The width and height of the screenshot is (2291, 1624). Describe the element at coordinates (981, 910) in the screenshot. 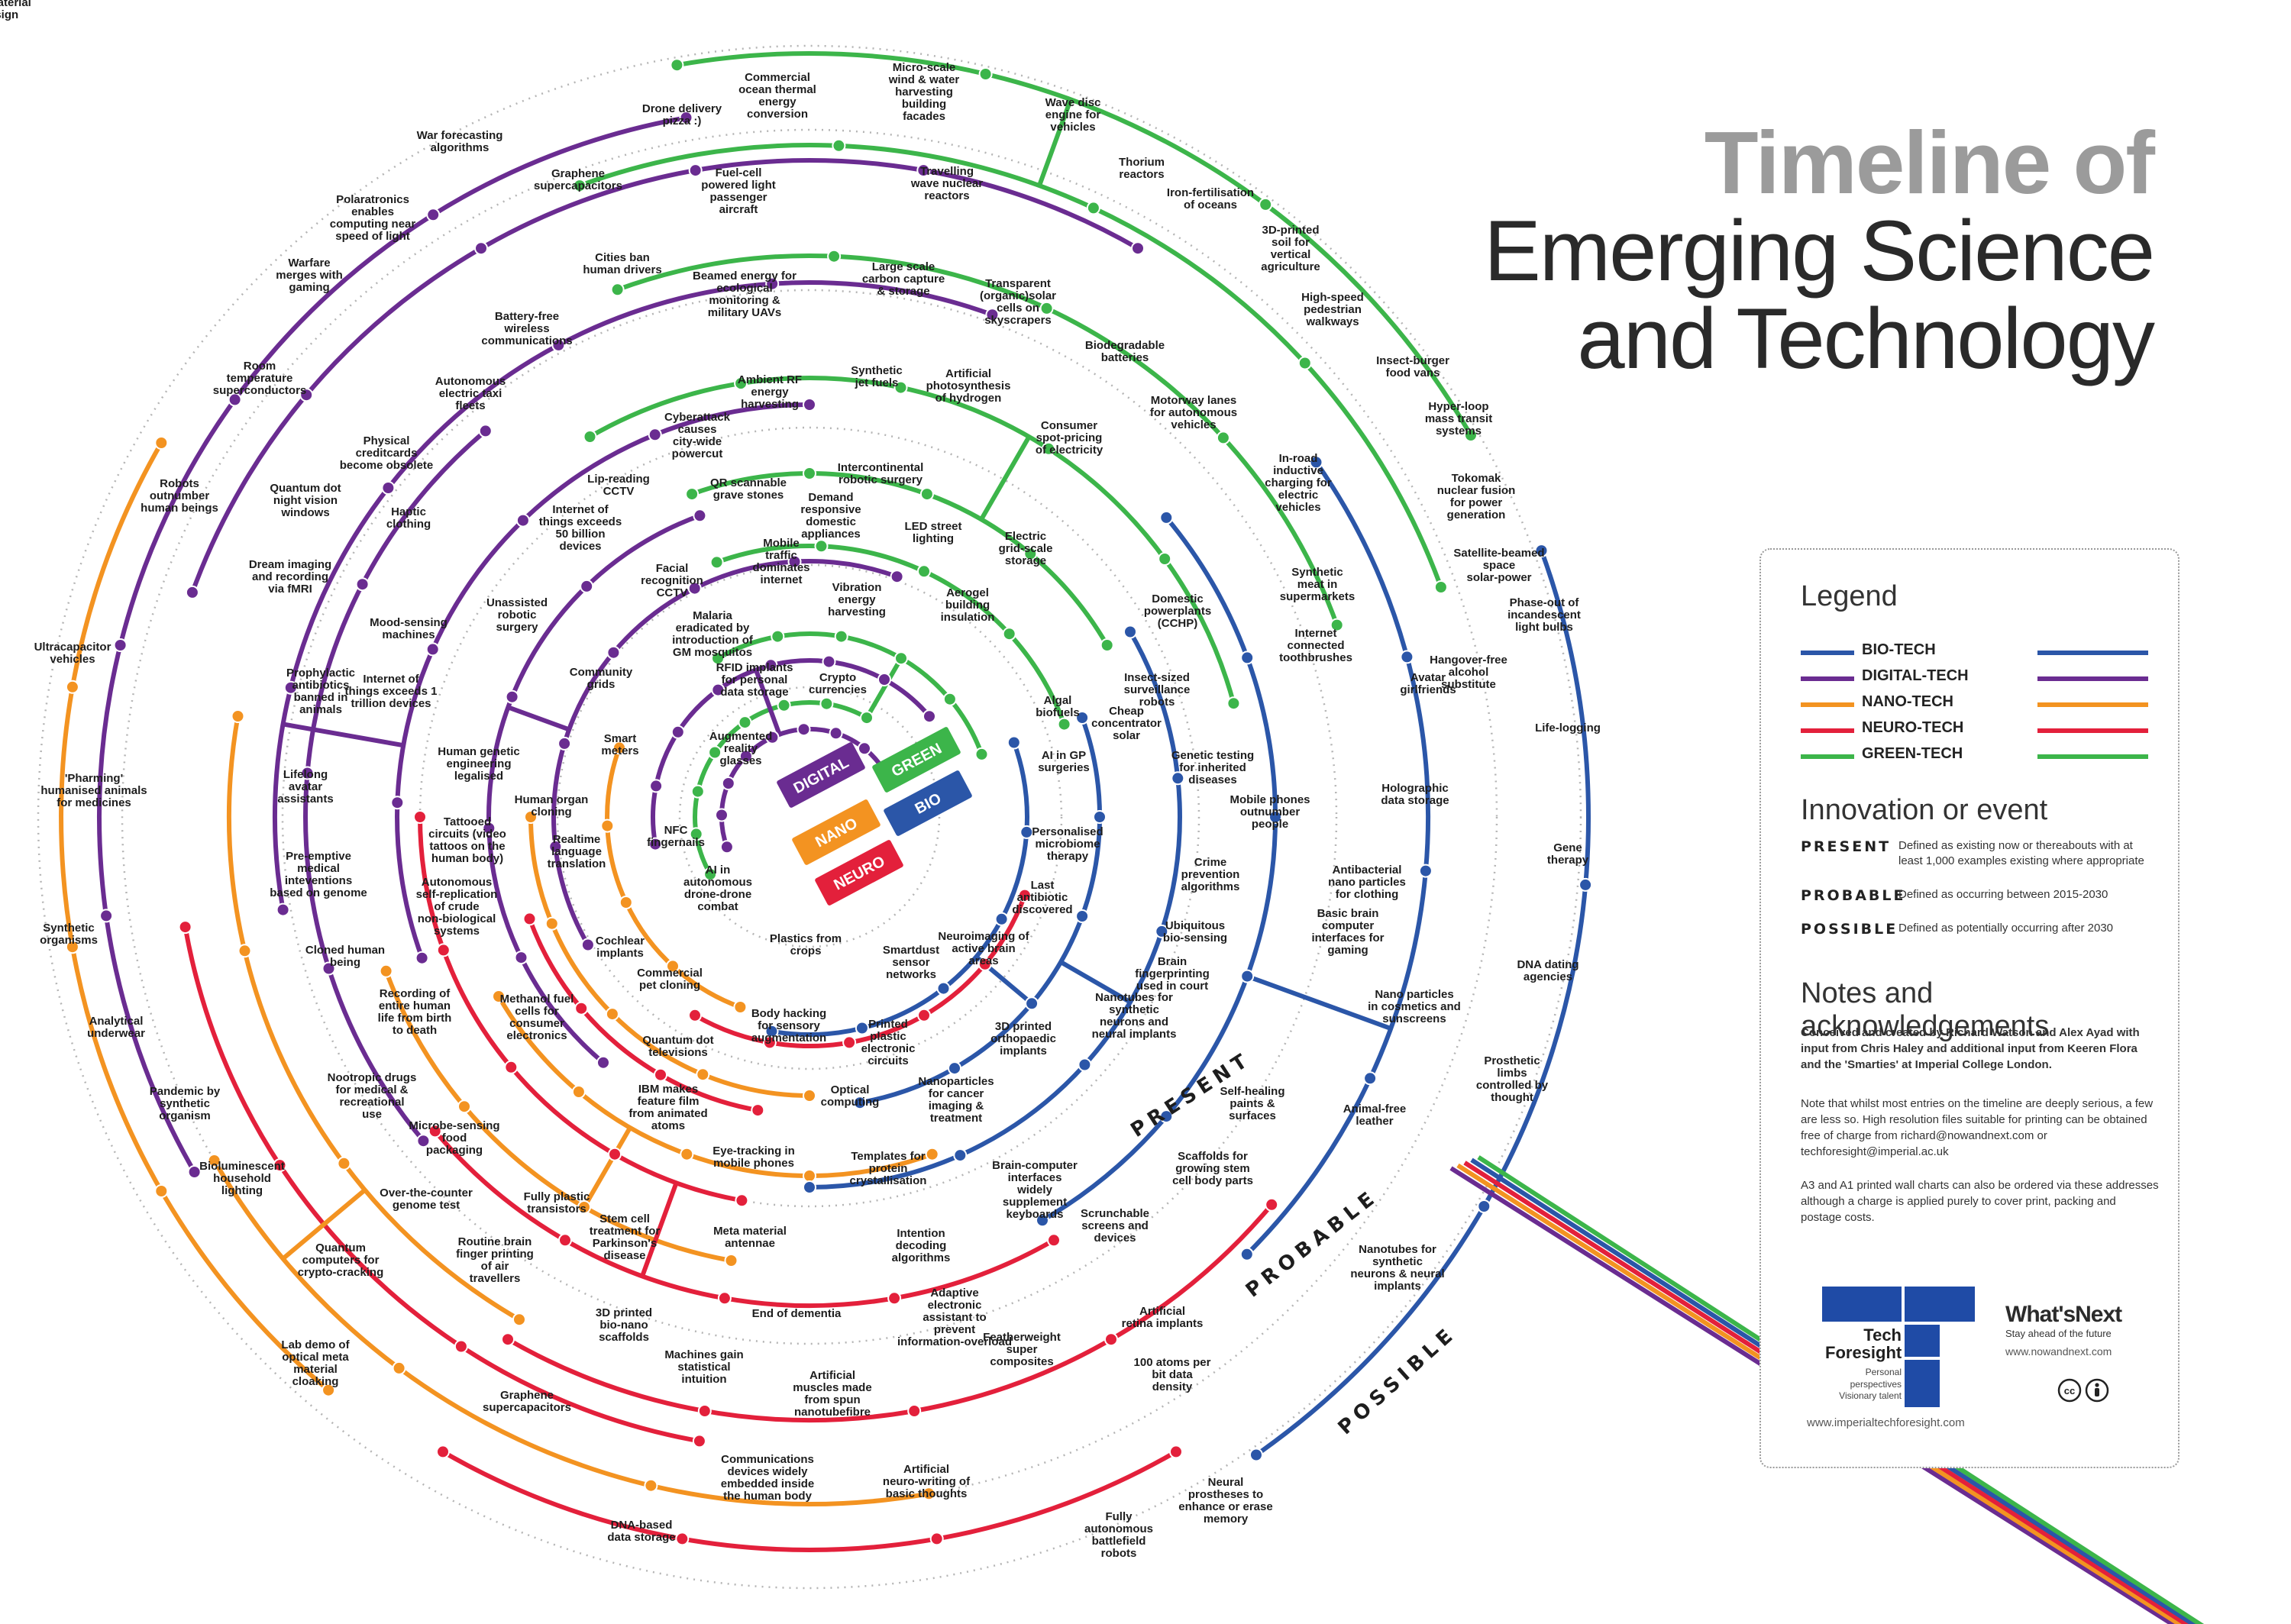

I see `bio-track` at that location.